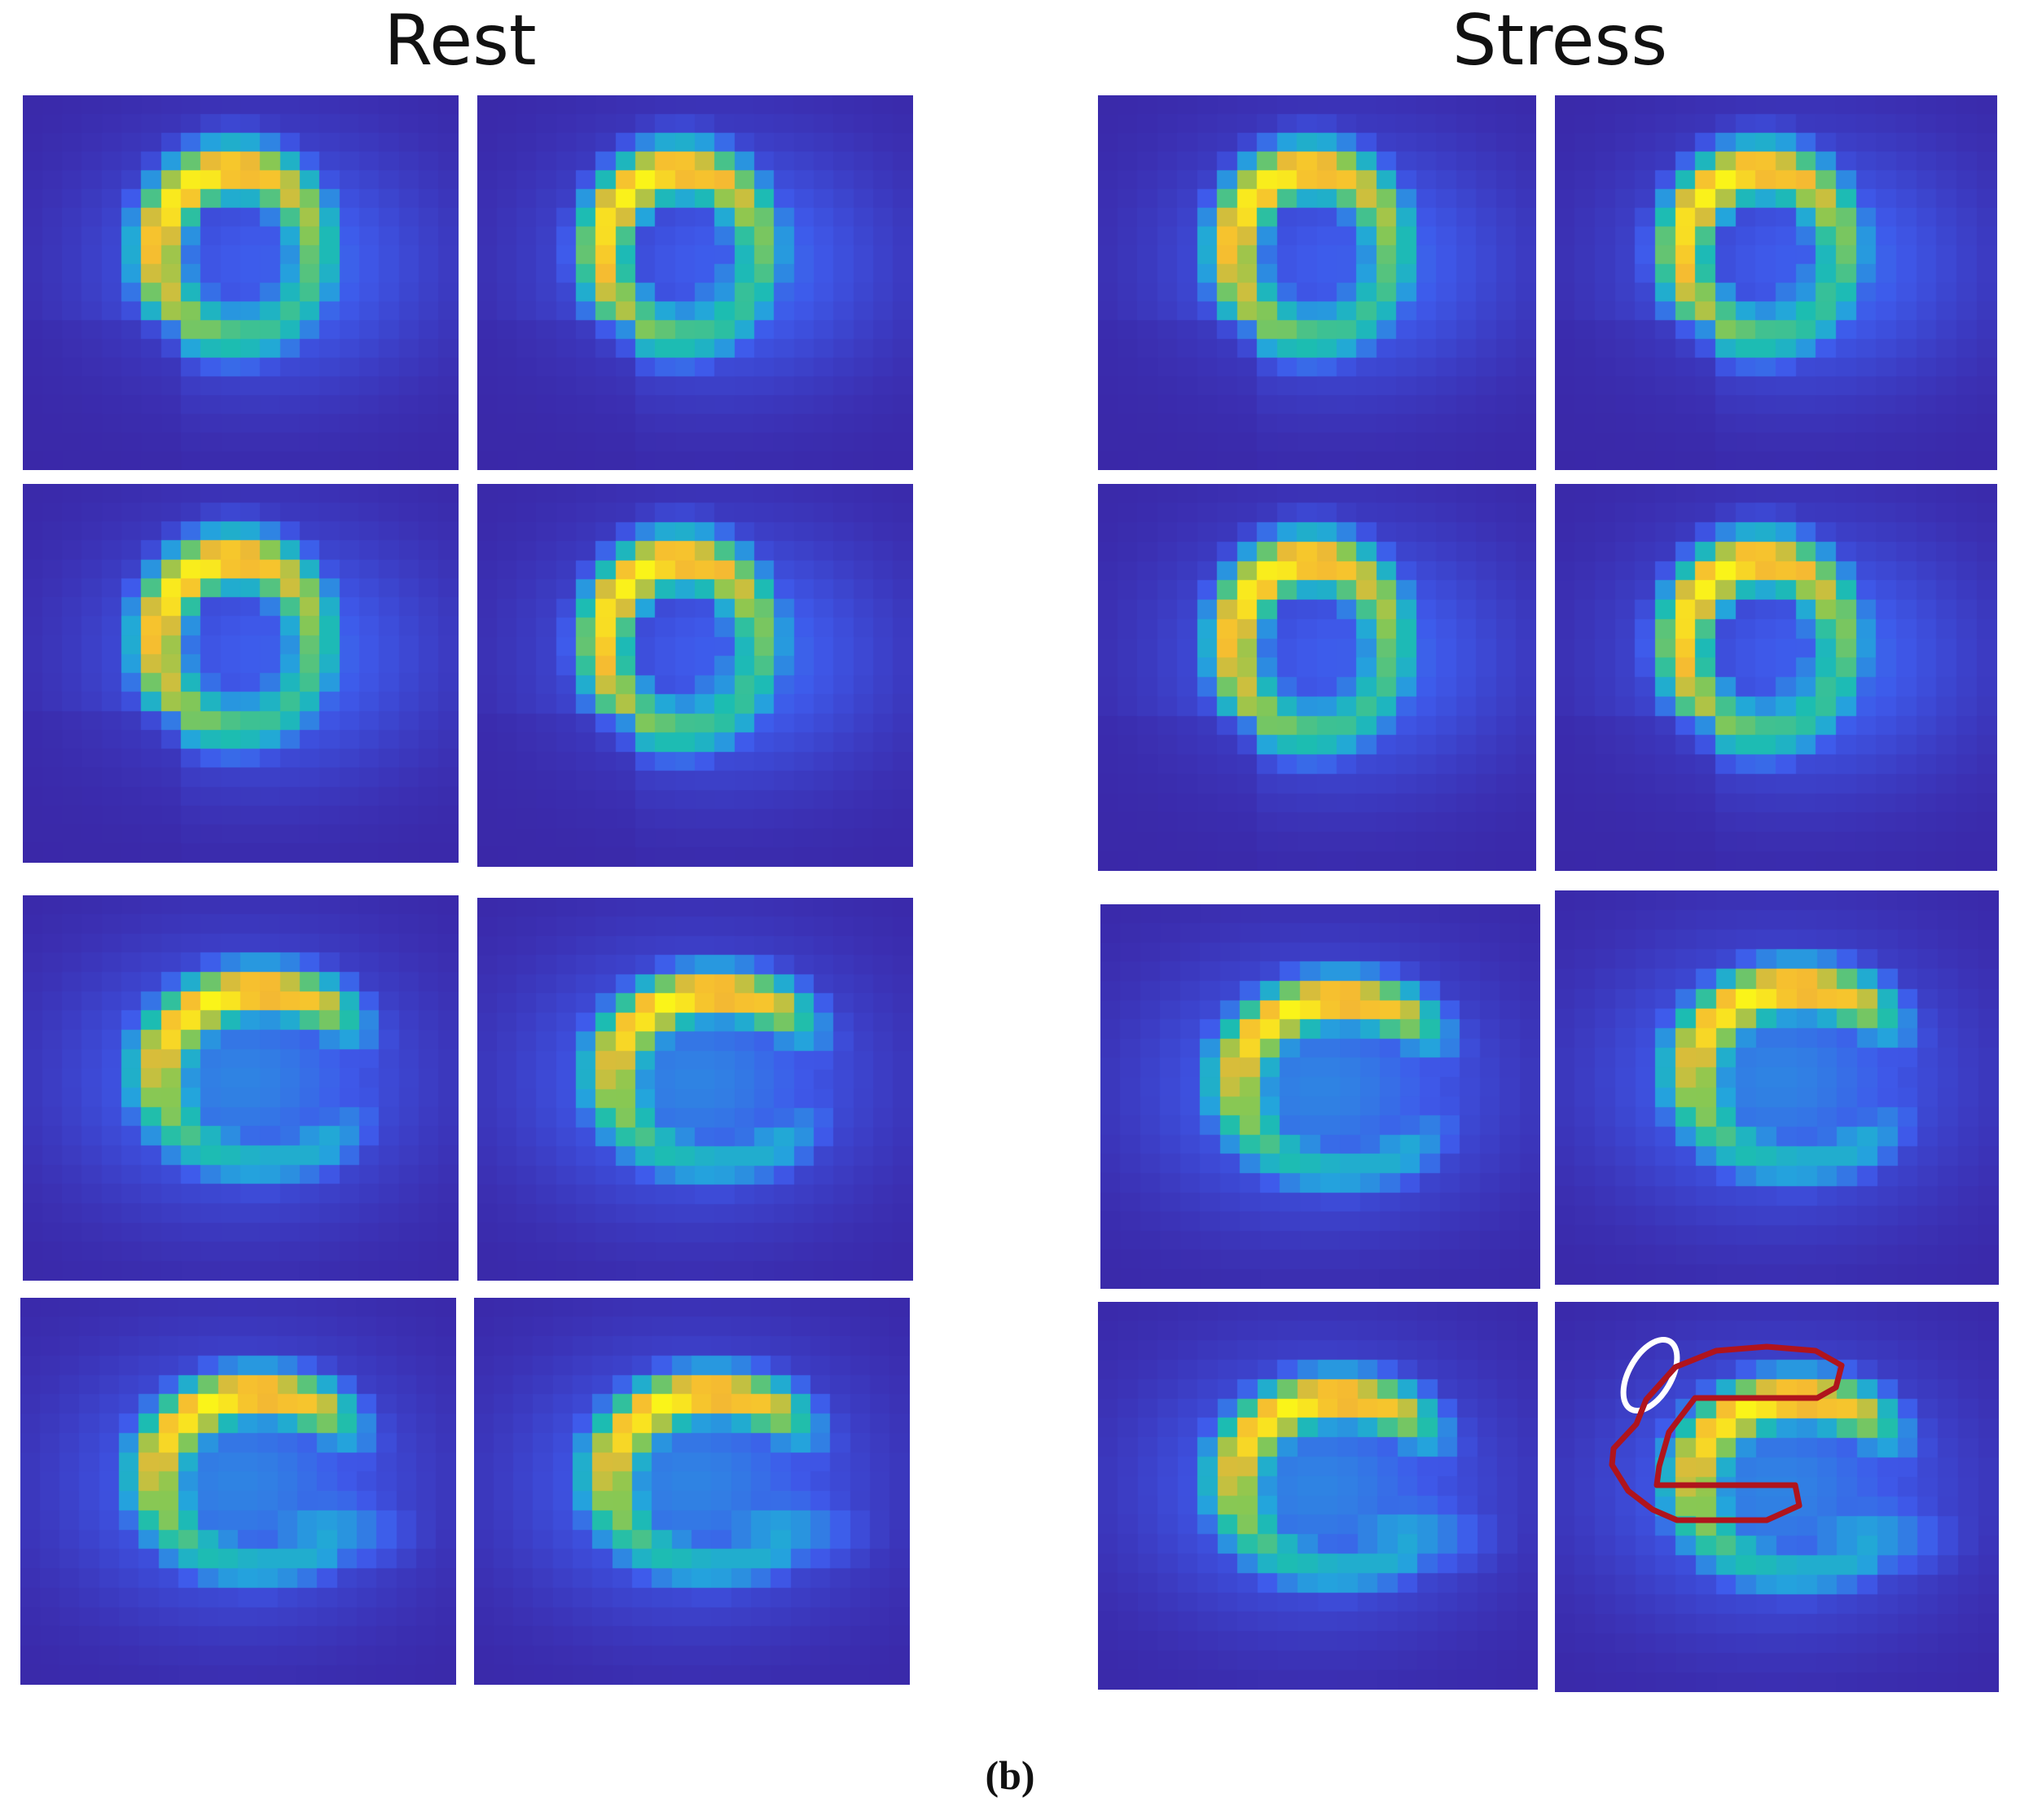 This screenshot has width=2020, height=1820. What do you see at coordinates (1559, 41) in the screenshot?
I see `stress-heading: Stress` at bounding box center [1559, 41].